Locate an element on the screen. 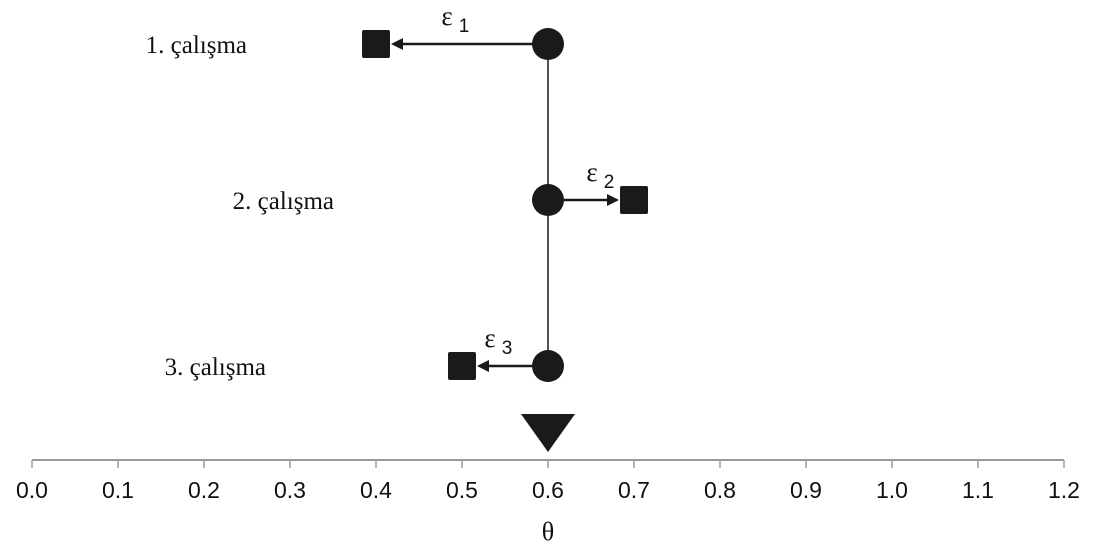 This screenshot has height=552, width=1096. tick-label: 0.2 is located at coordinates (204, 490).